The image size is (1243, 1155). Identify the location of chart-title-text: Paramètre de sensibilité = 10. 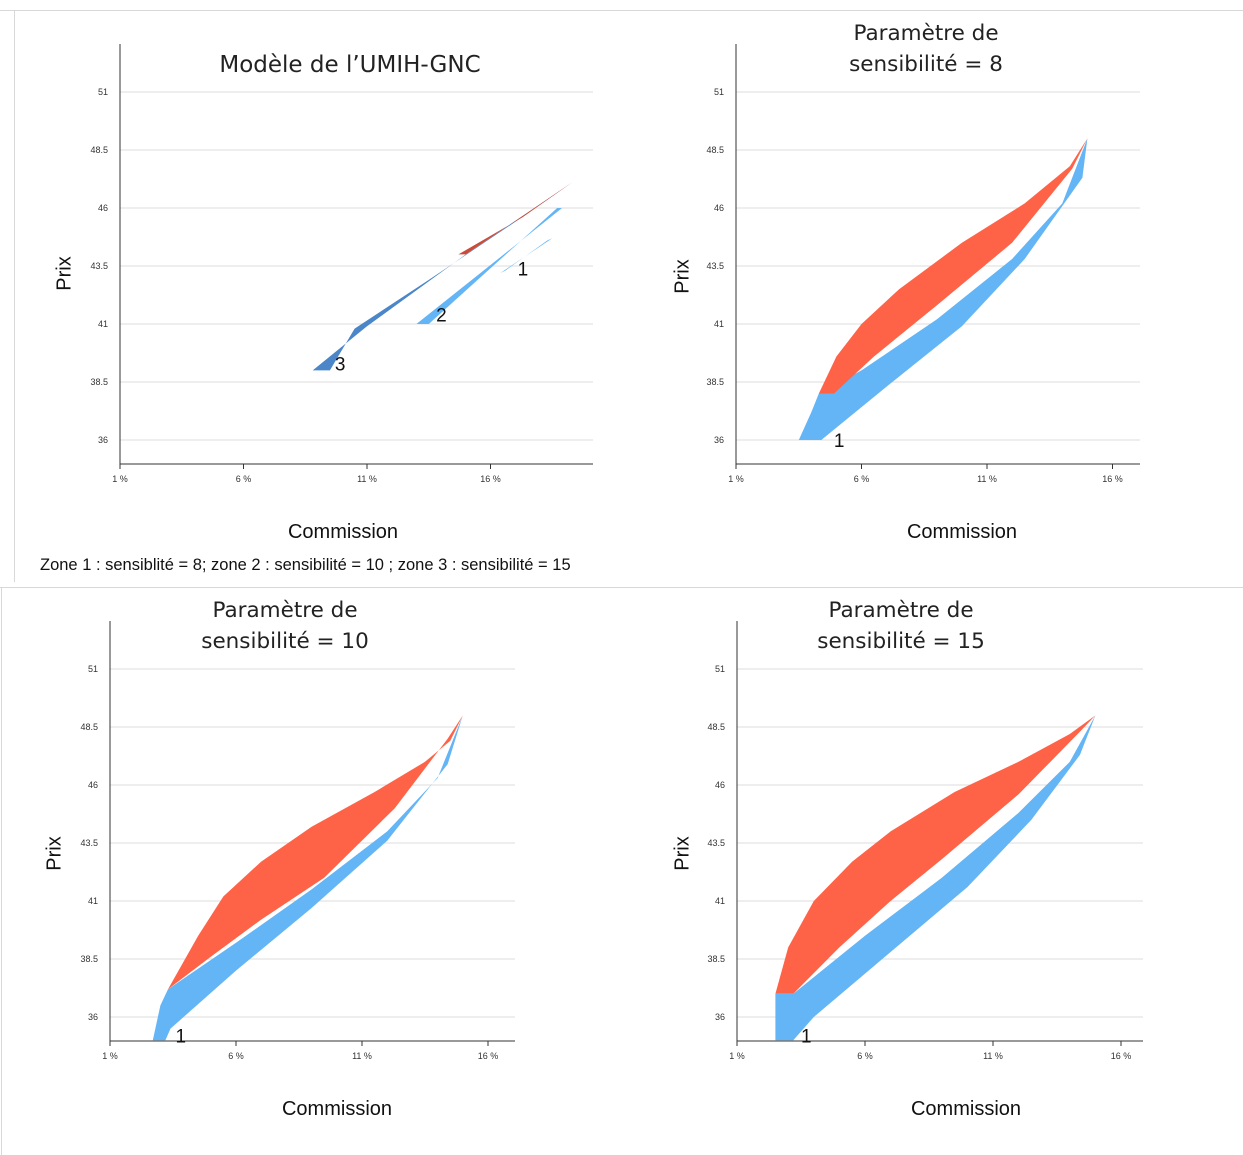
(285, 626).